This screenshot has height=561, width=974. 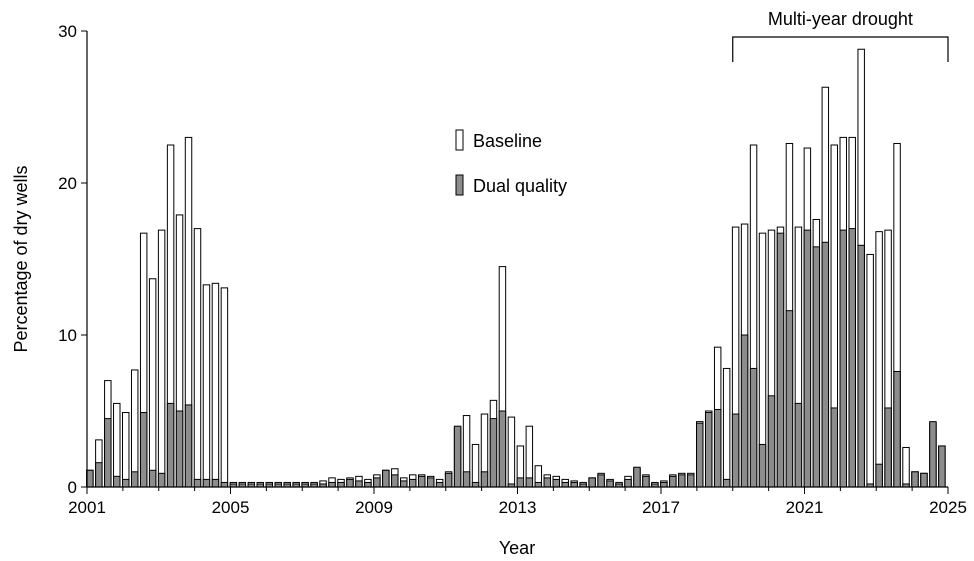 I want to click on drought-annotation: Multi-year drought, so click(x=840, y=35).